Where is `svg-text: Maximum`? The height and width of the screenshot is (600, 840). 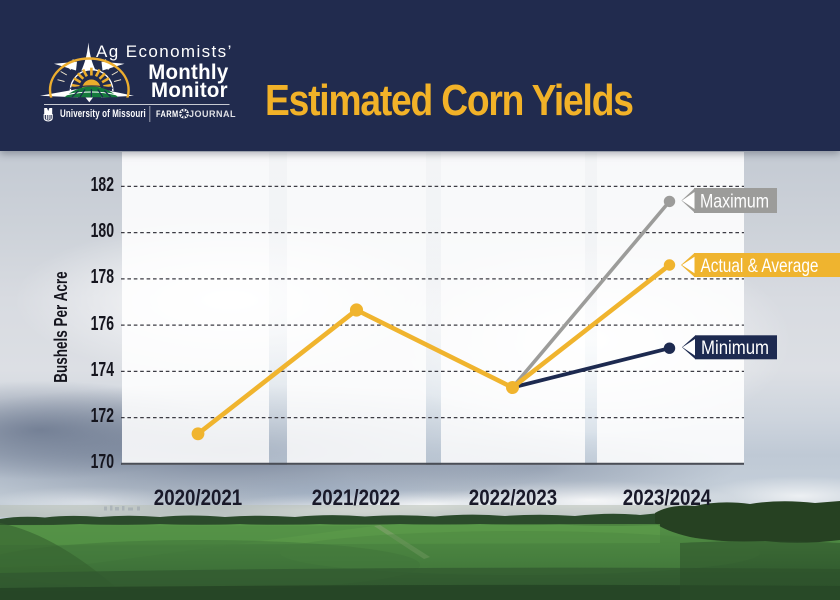 svg-text: Maximum is located at coordinates (734, 201).